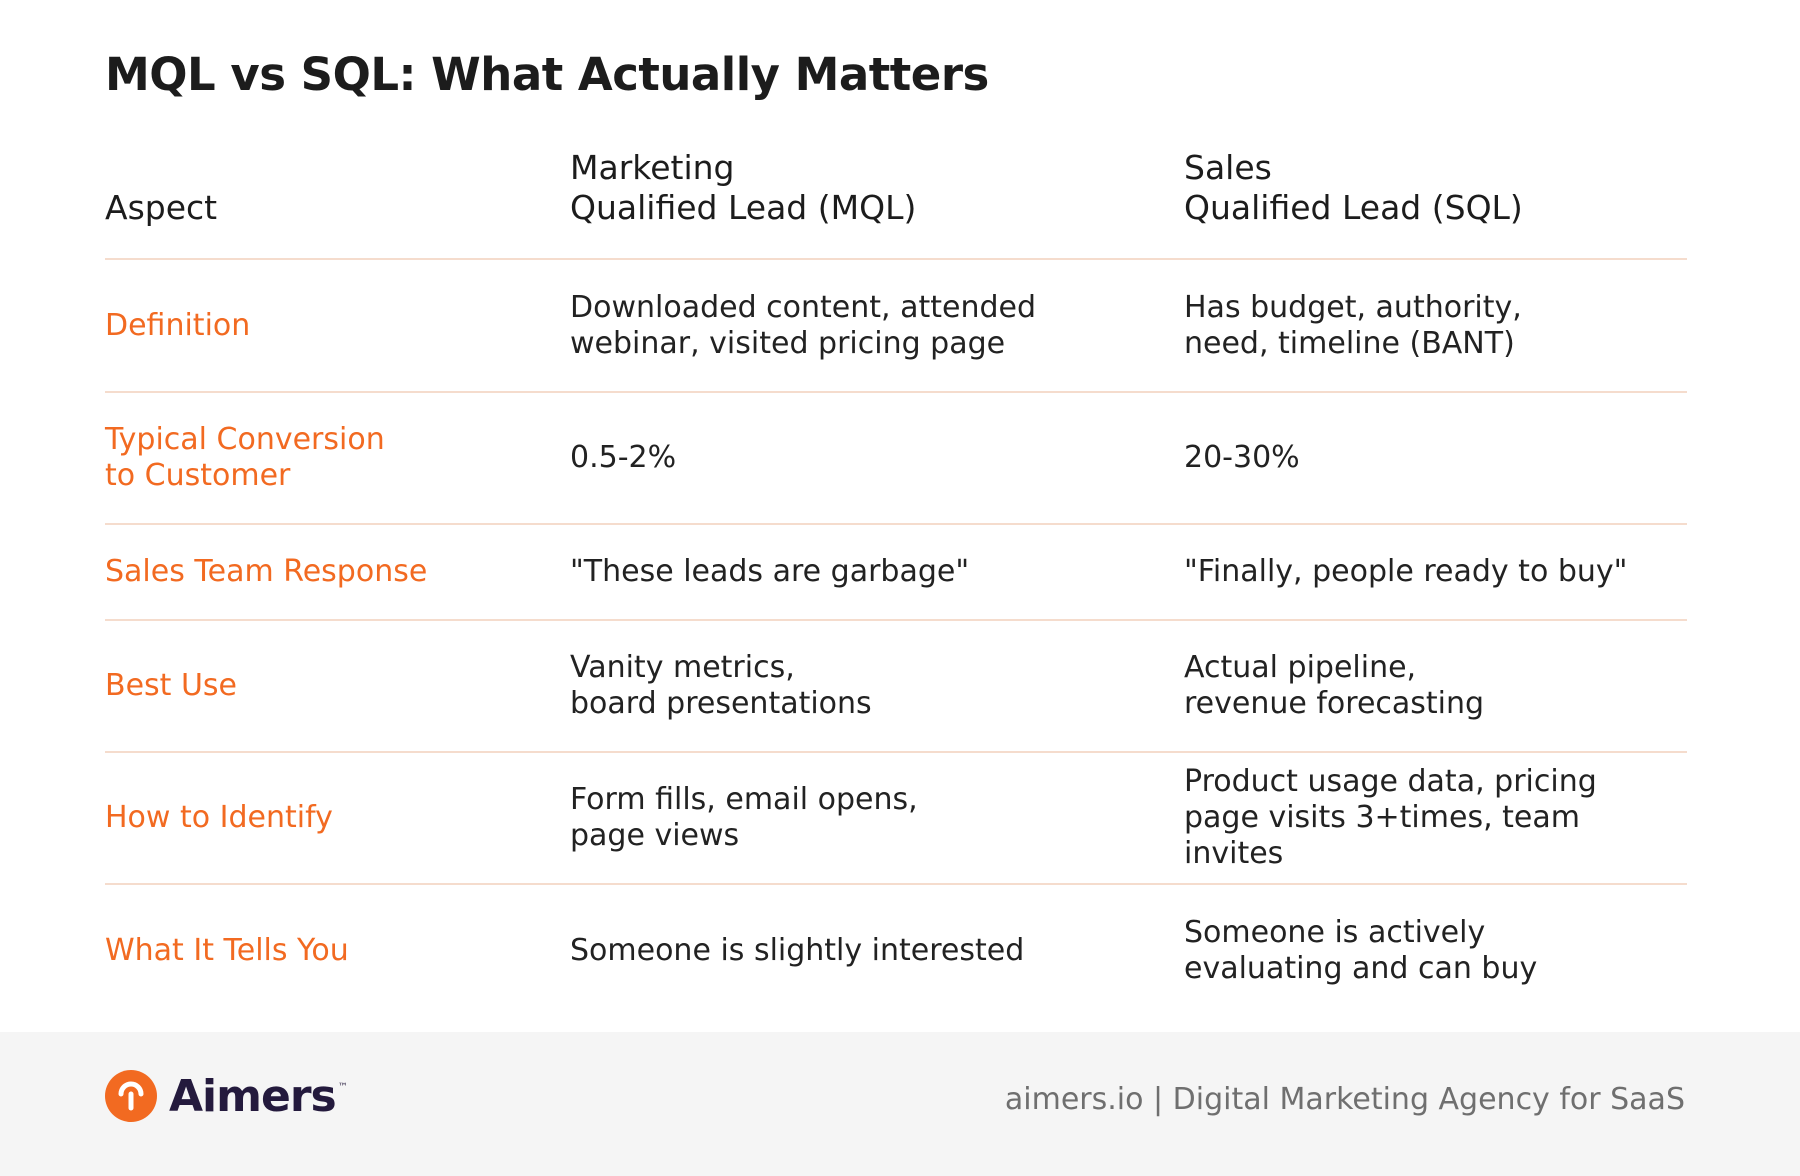  Describe the element at coordinates (797, 950) in the screenshot. I see `row-mql-value: Someone is slightly interested` at that location.